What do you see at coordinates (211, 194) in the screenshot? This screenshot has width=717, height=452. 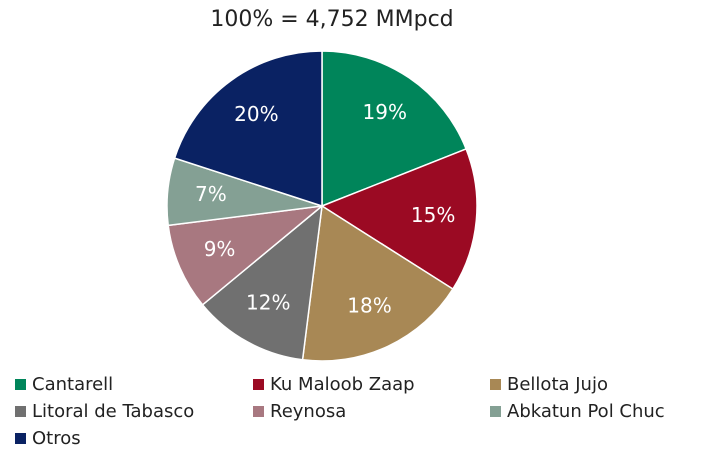 I see `data-label: 7%` at bounding box center [211, 194].